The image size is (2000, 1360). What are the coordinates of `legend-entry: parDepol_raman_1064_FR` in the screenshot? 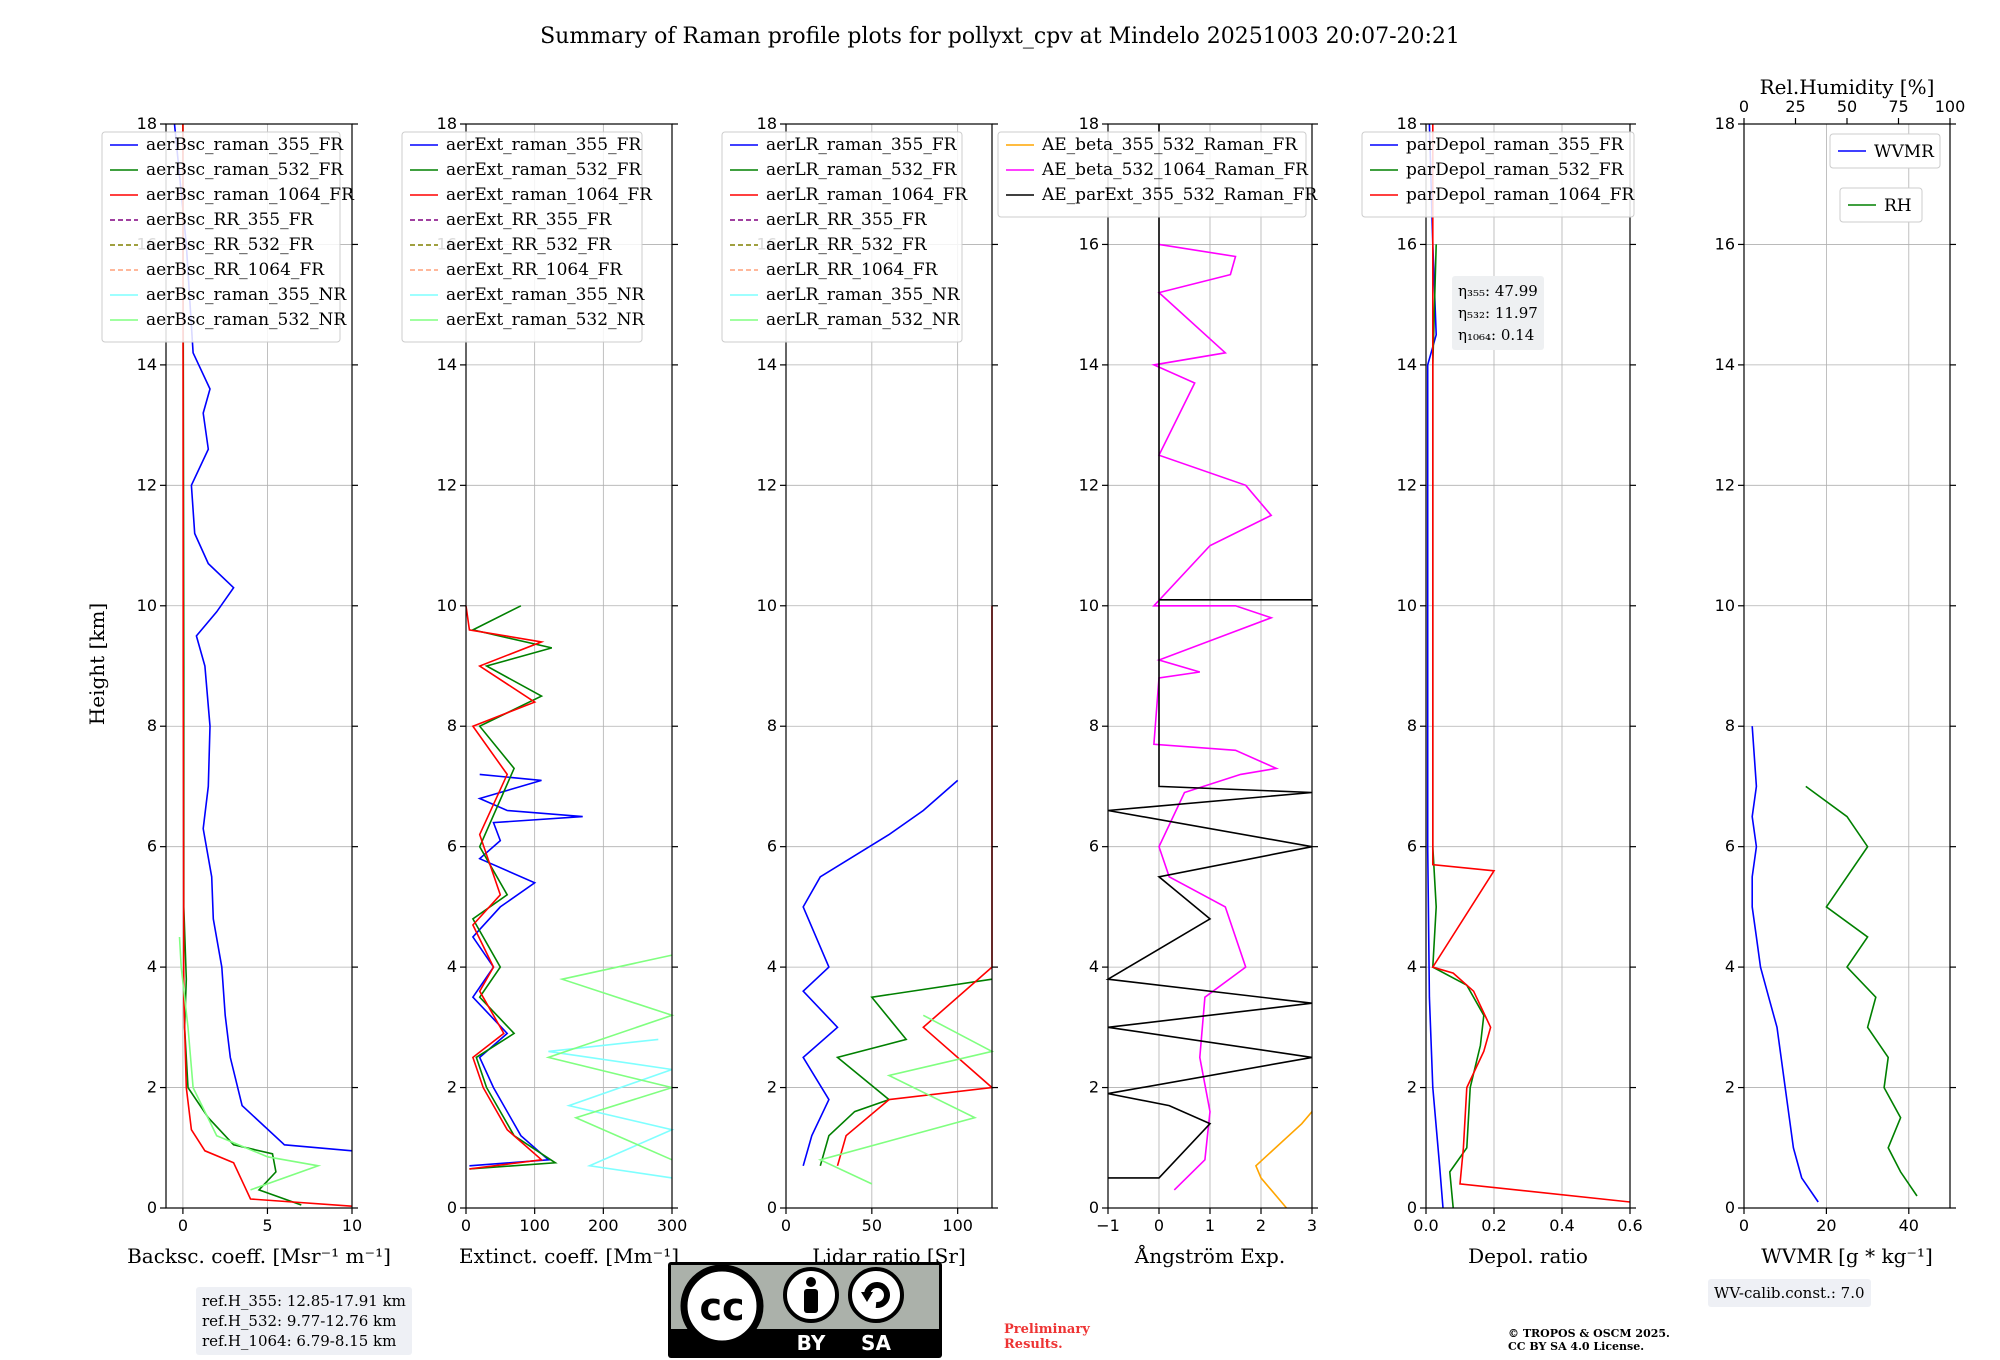 It's located at (1520, 195).